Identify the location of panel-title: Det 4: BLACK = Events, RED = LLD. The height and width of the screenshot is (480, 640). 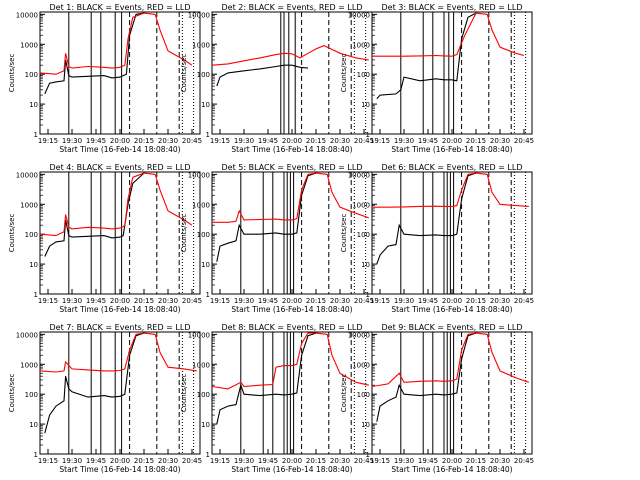
(120, 167).